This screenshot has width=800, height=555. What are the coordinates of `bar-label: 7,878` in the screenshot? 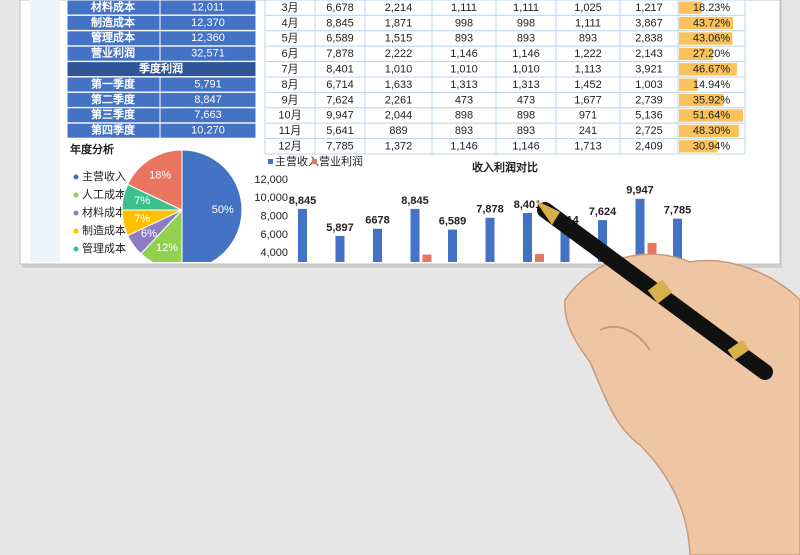 It's located at (490, 210).